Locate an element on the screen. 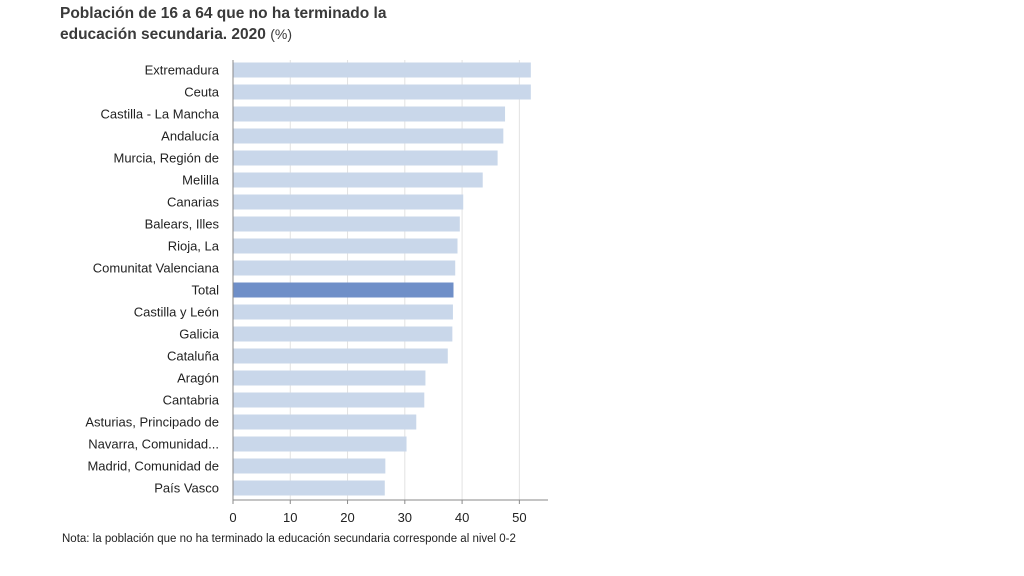 The image size is (1024, 576). chart-title-line2-row: educación secundaria. 2020 (%) is located at coordinates (270, 34).